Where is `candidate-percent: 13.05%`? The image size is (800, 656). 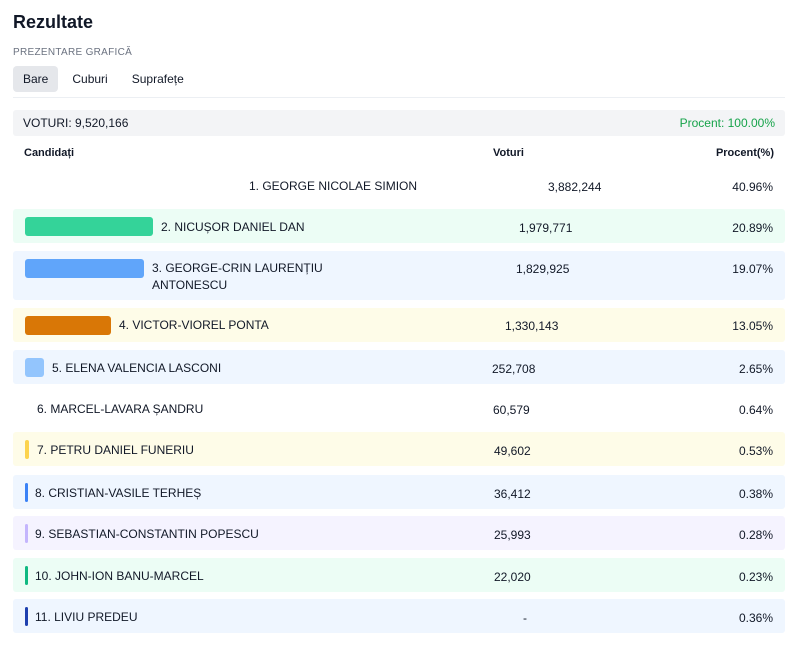
candidate-percent: 13.05% is located at coordinates (752, 326).